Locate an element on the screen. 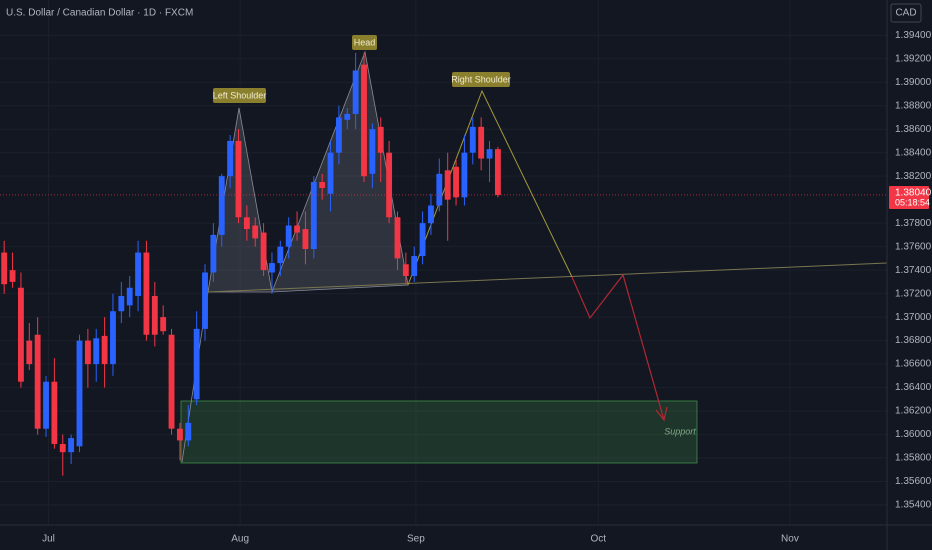  y-tick-label: 1.38200 is located at coordinates (913, 176).